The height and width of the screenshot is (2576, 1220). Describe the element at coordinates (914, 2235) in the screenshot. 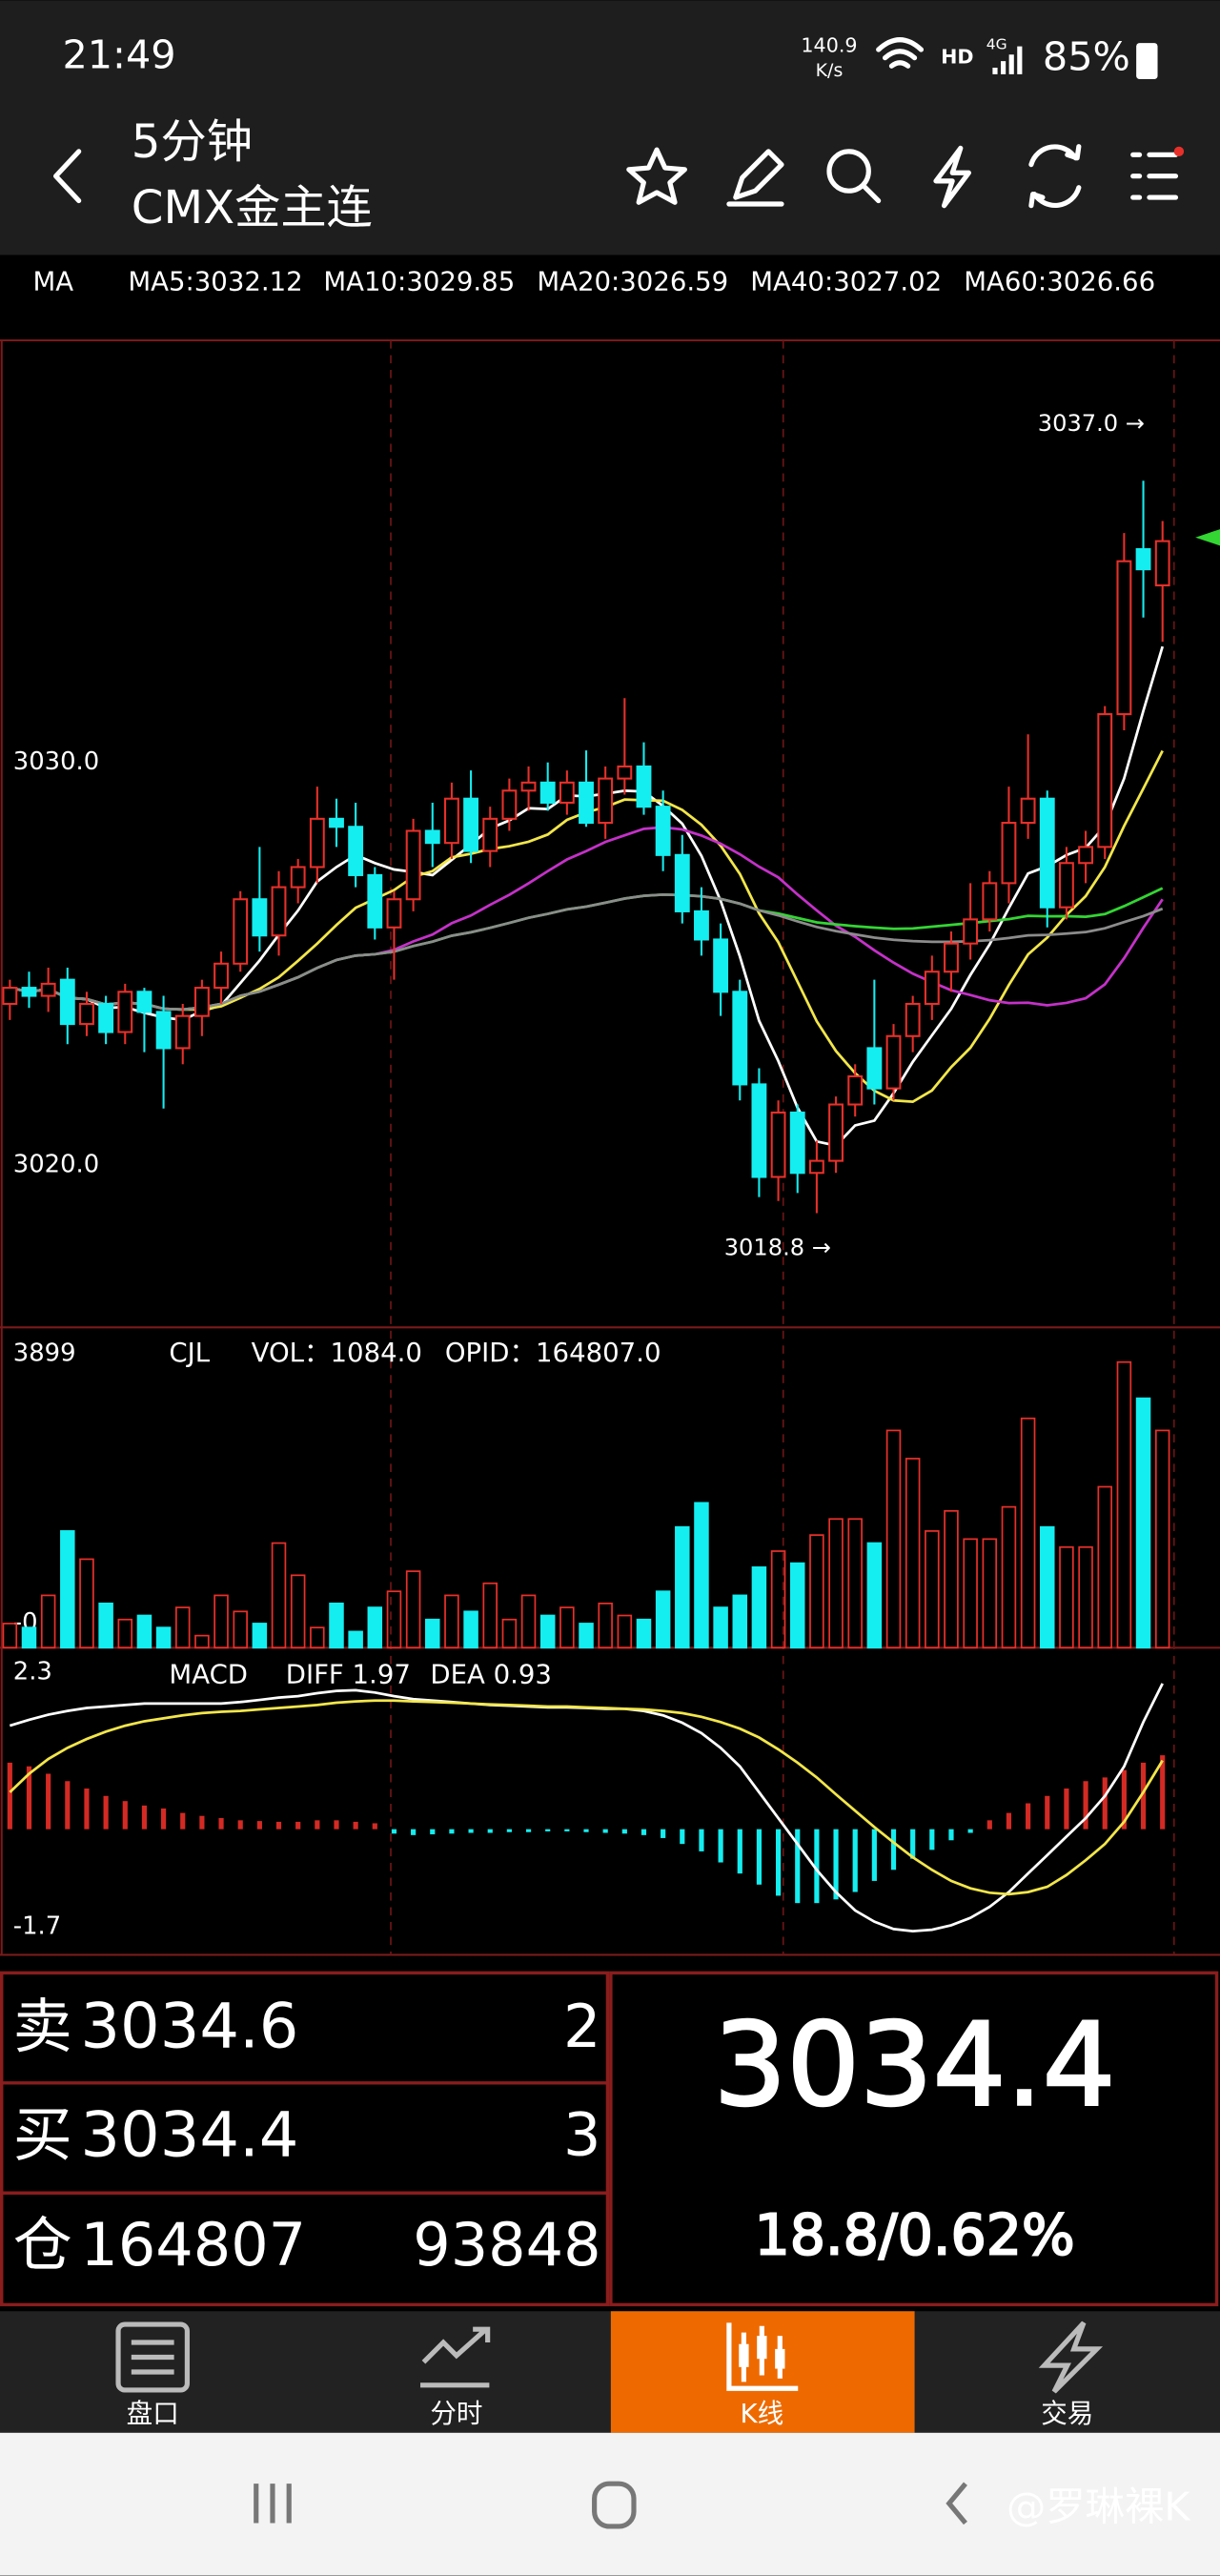

I see `price-change: 18.8/0.62%` at that location.